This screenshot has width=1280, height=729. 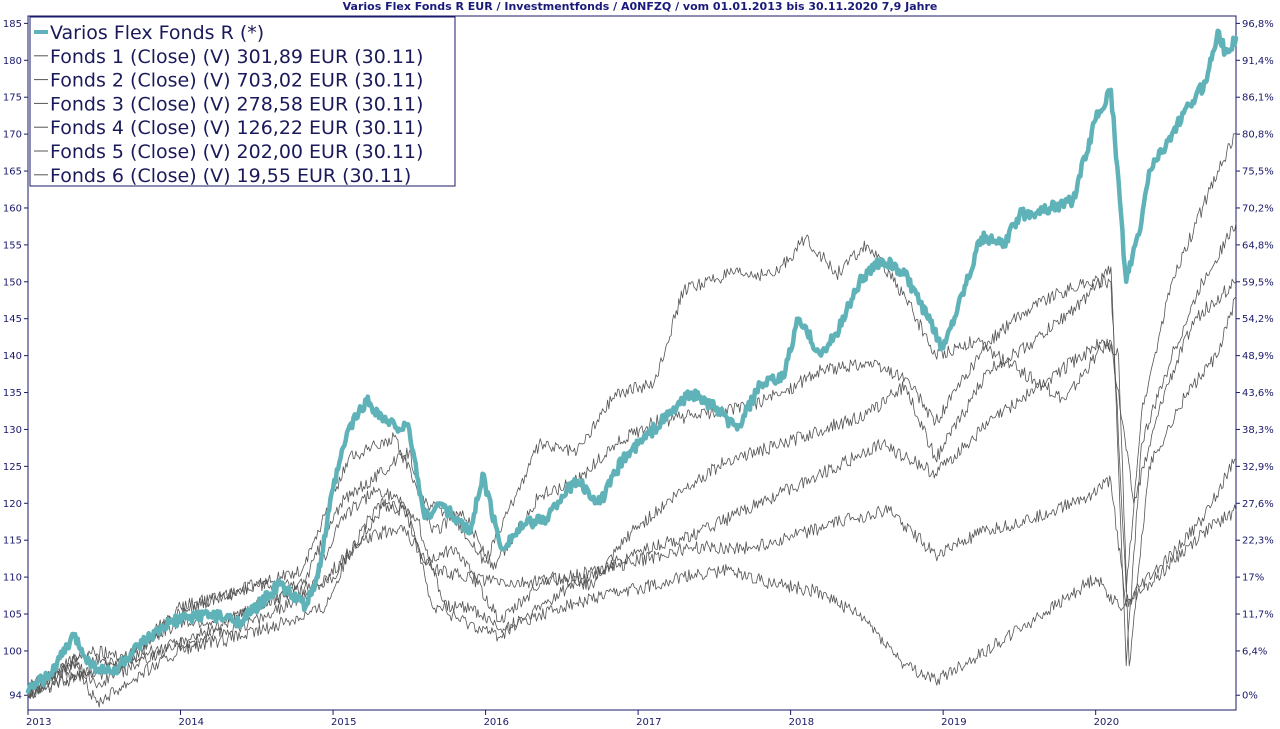 What do you see at coordinates (1258, 615) in the screenshot?
I see `y-tick-label-right: 11,7%` at bounding box center [1258, 615].